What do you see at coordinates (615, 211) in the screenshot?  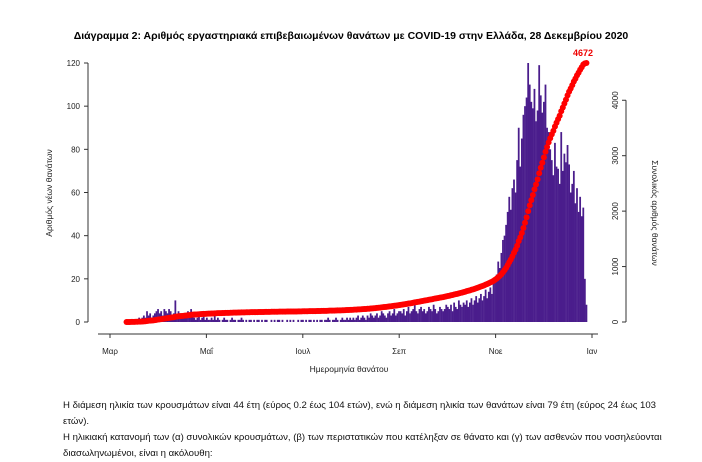 I see `y2-tick-label: 2000` at bounding box center [615, 211].